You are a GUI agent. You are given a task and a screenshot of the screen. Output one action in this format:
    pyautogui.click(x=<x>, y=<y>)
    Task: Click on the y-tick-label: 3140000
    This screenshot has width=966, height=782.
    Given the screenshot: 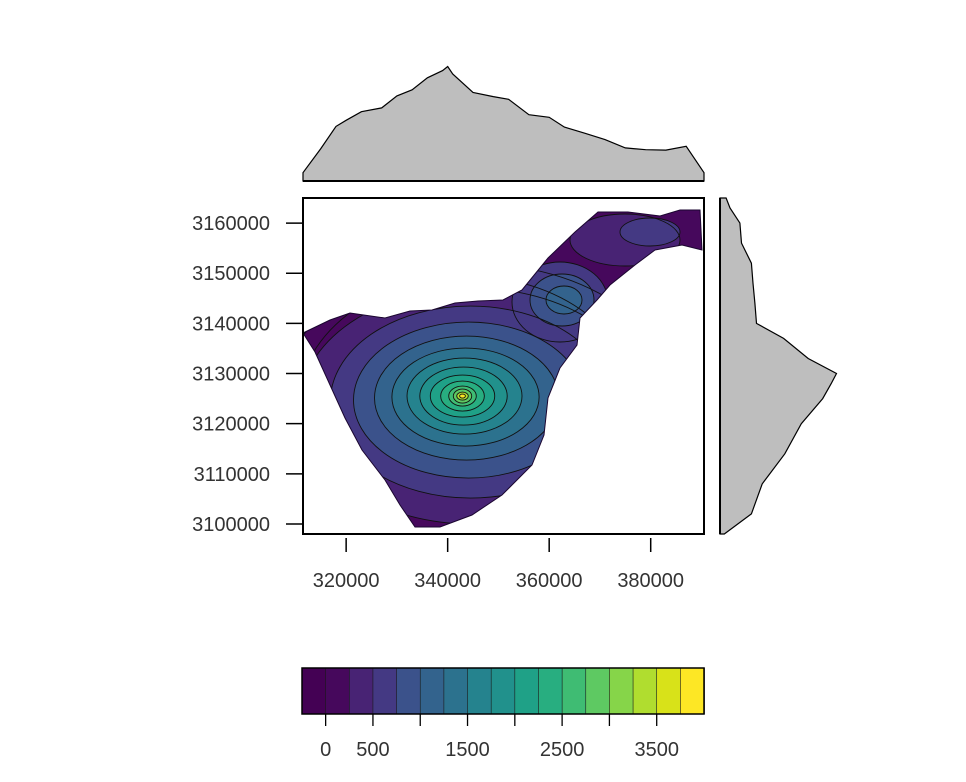 What is the action you would take?
    pyautogui.click(x=231, y=324)
    